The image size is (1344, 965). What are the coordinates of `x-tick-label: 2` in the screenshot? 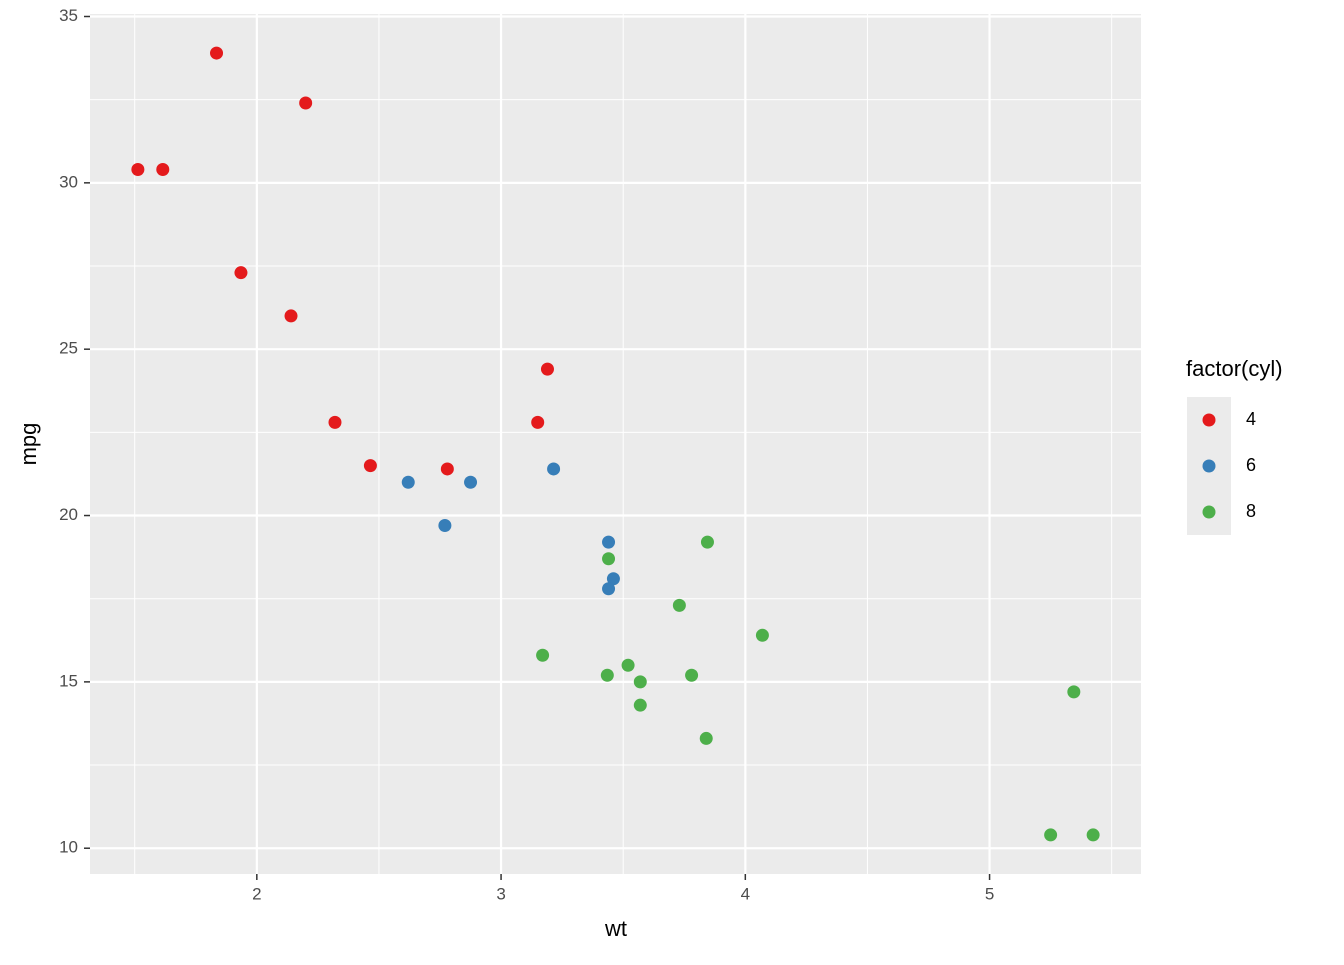 It's located at (256, 893).